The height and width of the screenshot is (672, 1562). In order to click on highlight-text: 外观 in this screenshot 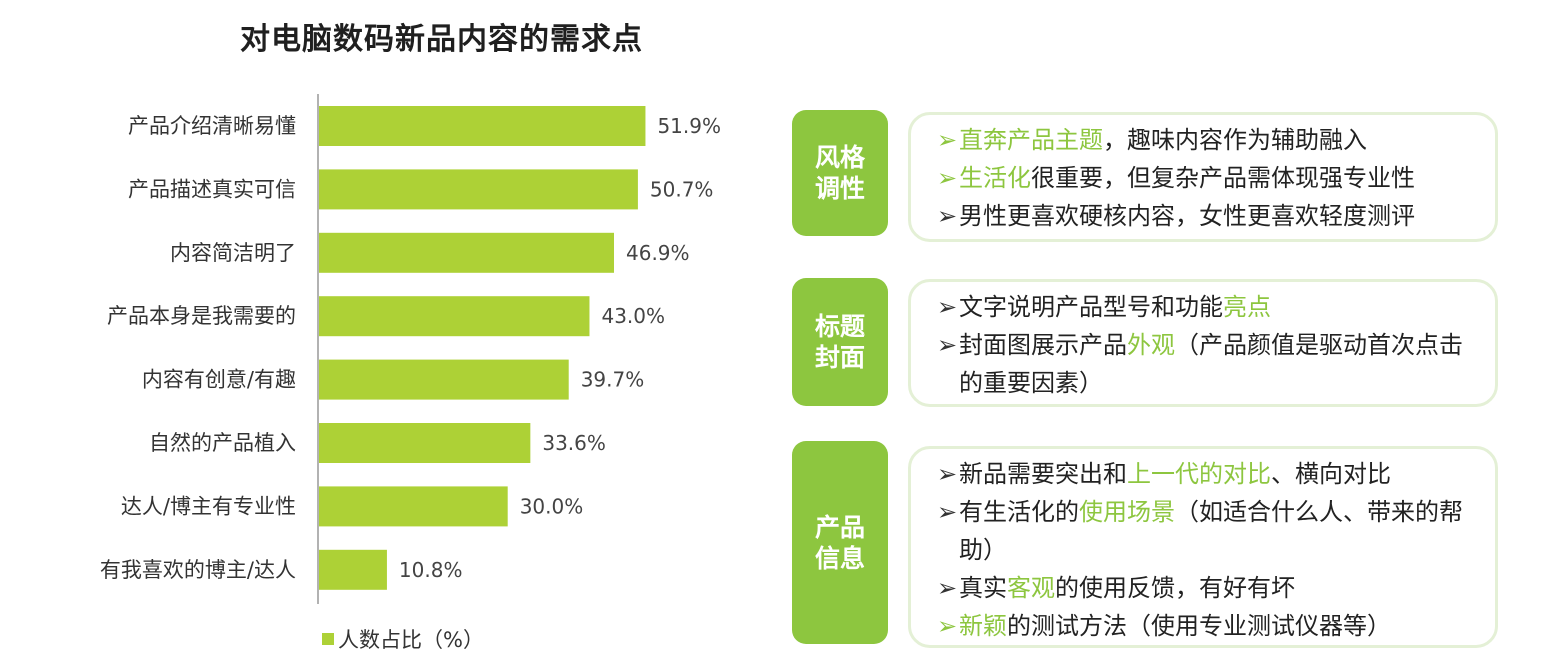, I will do `click(1151, 345)`.